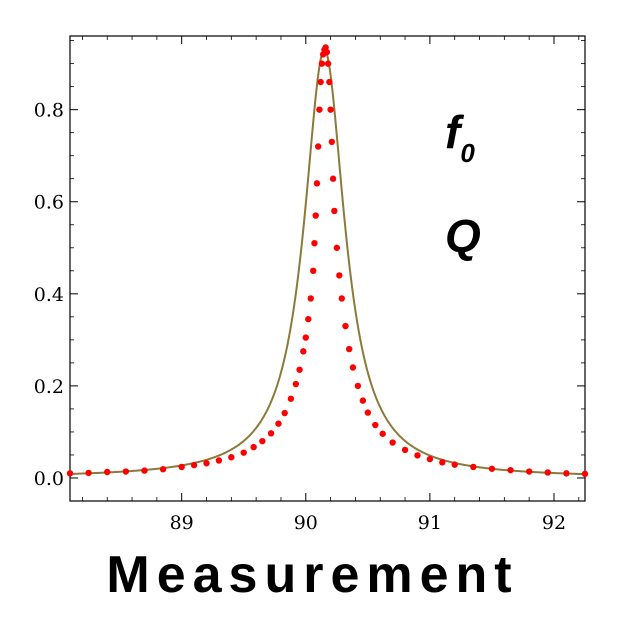 This screenshot has width=625, height=625. What do you see at coordinates (463, 236) in the screenshot?
I see `annotation-q: Q` at bounding box center [463, 236].